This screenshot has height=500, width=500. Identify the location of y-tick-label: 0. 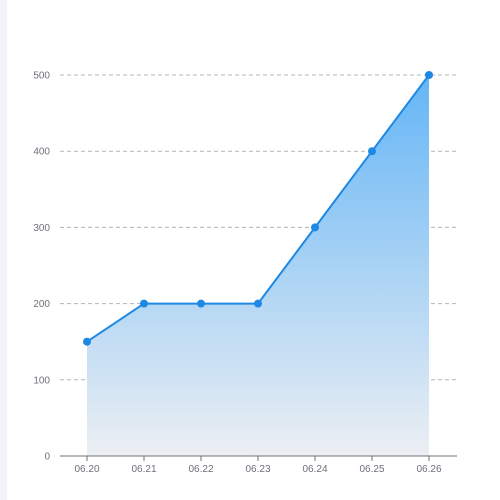
(47, 457).